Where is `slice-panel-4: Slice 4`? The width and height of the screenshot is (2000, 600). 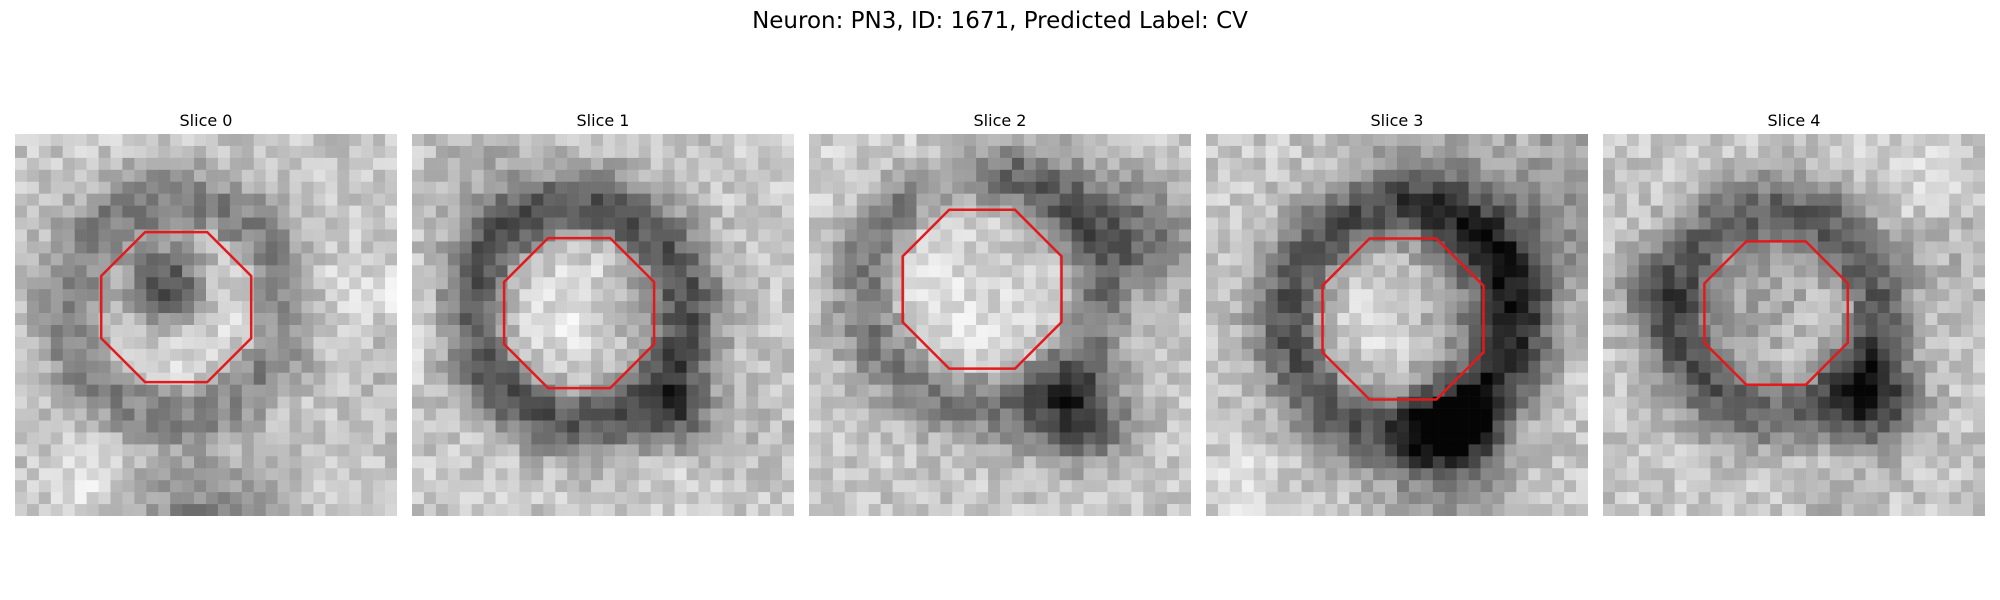
slice-panel-4: Slice 4 is located at coordinates (1794, 313).